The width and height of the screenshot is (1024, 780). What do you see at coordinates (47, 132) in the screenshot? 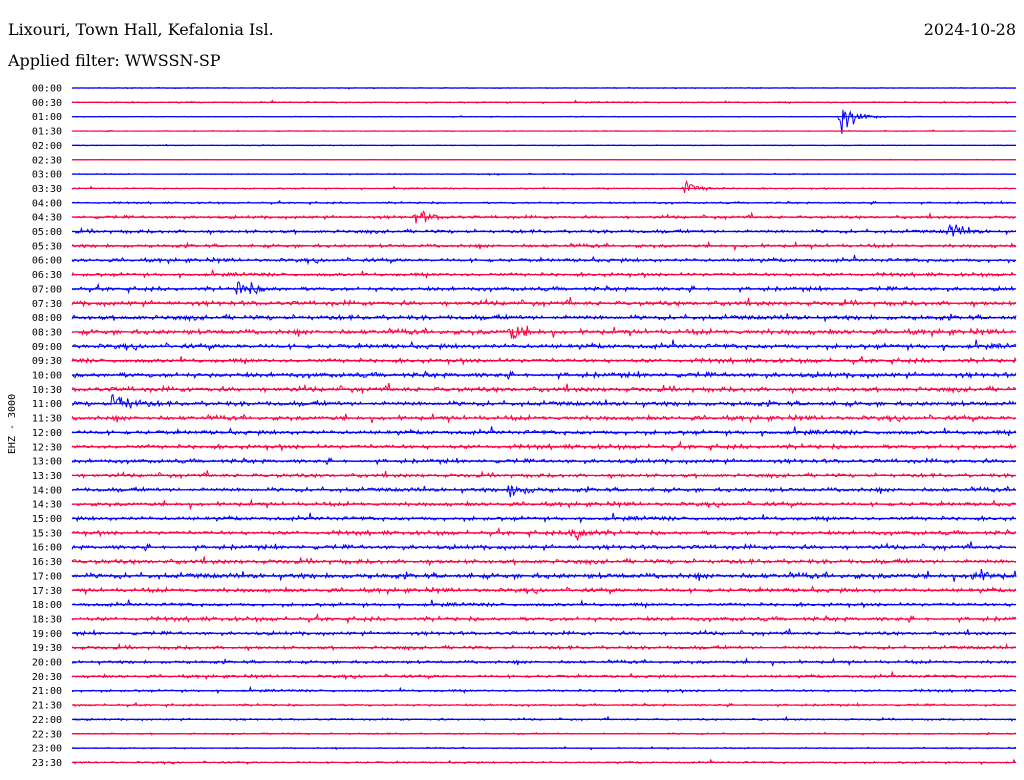
I see `tick-label: 01:30` at bounding box center [47, 132].